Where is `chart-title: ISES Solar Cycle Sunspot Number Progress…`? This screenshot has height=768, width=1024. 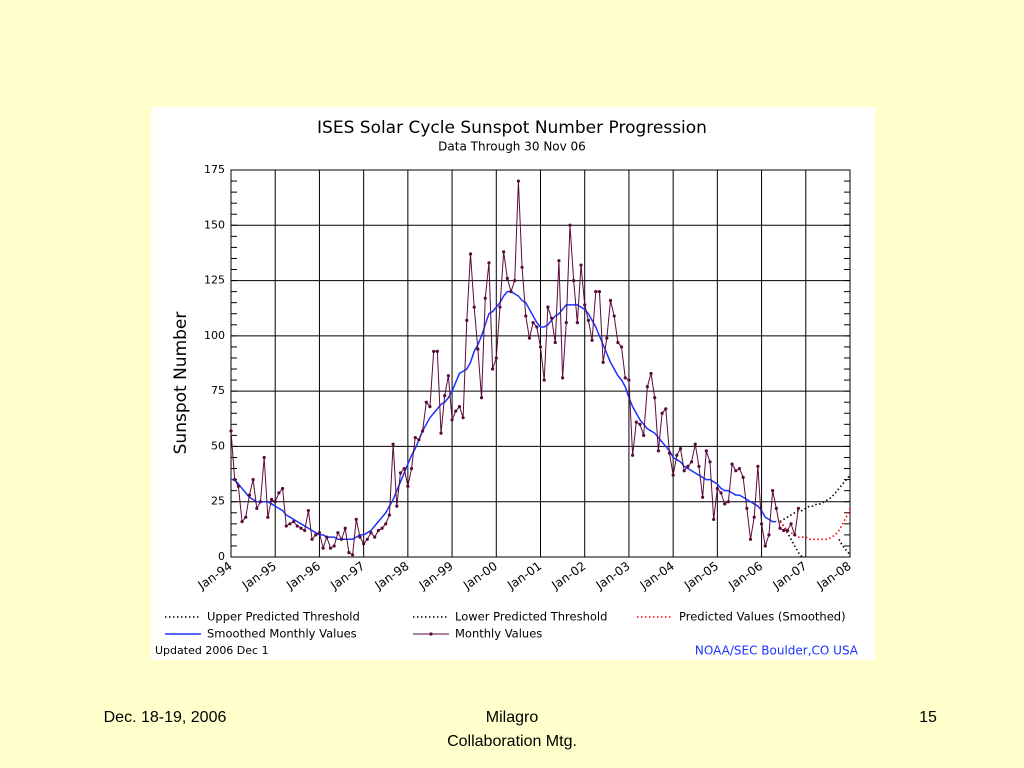
chart-title: ISES Solar Cycle Sunspot Number Progress… is located at coordinates (512, 128).